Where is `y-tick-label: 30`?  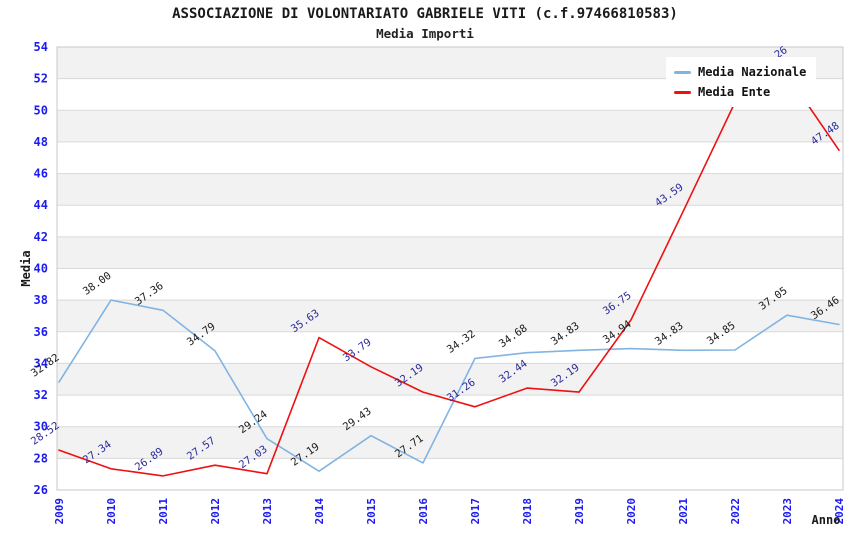
y-tick-label: 30 is located at coordinates (41, 427).